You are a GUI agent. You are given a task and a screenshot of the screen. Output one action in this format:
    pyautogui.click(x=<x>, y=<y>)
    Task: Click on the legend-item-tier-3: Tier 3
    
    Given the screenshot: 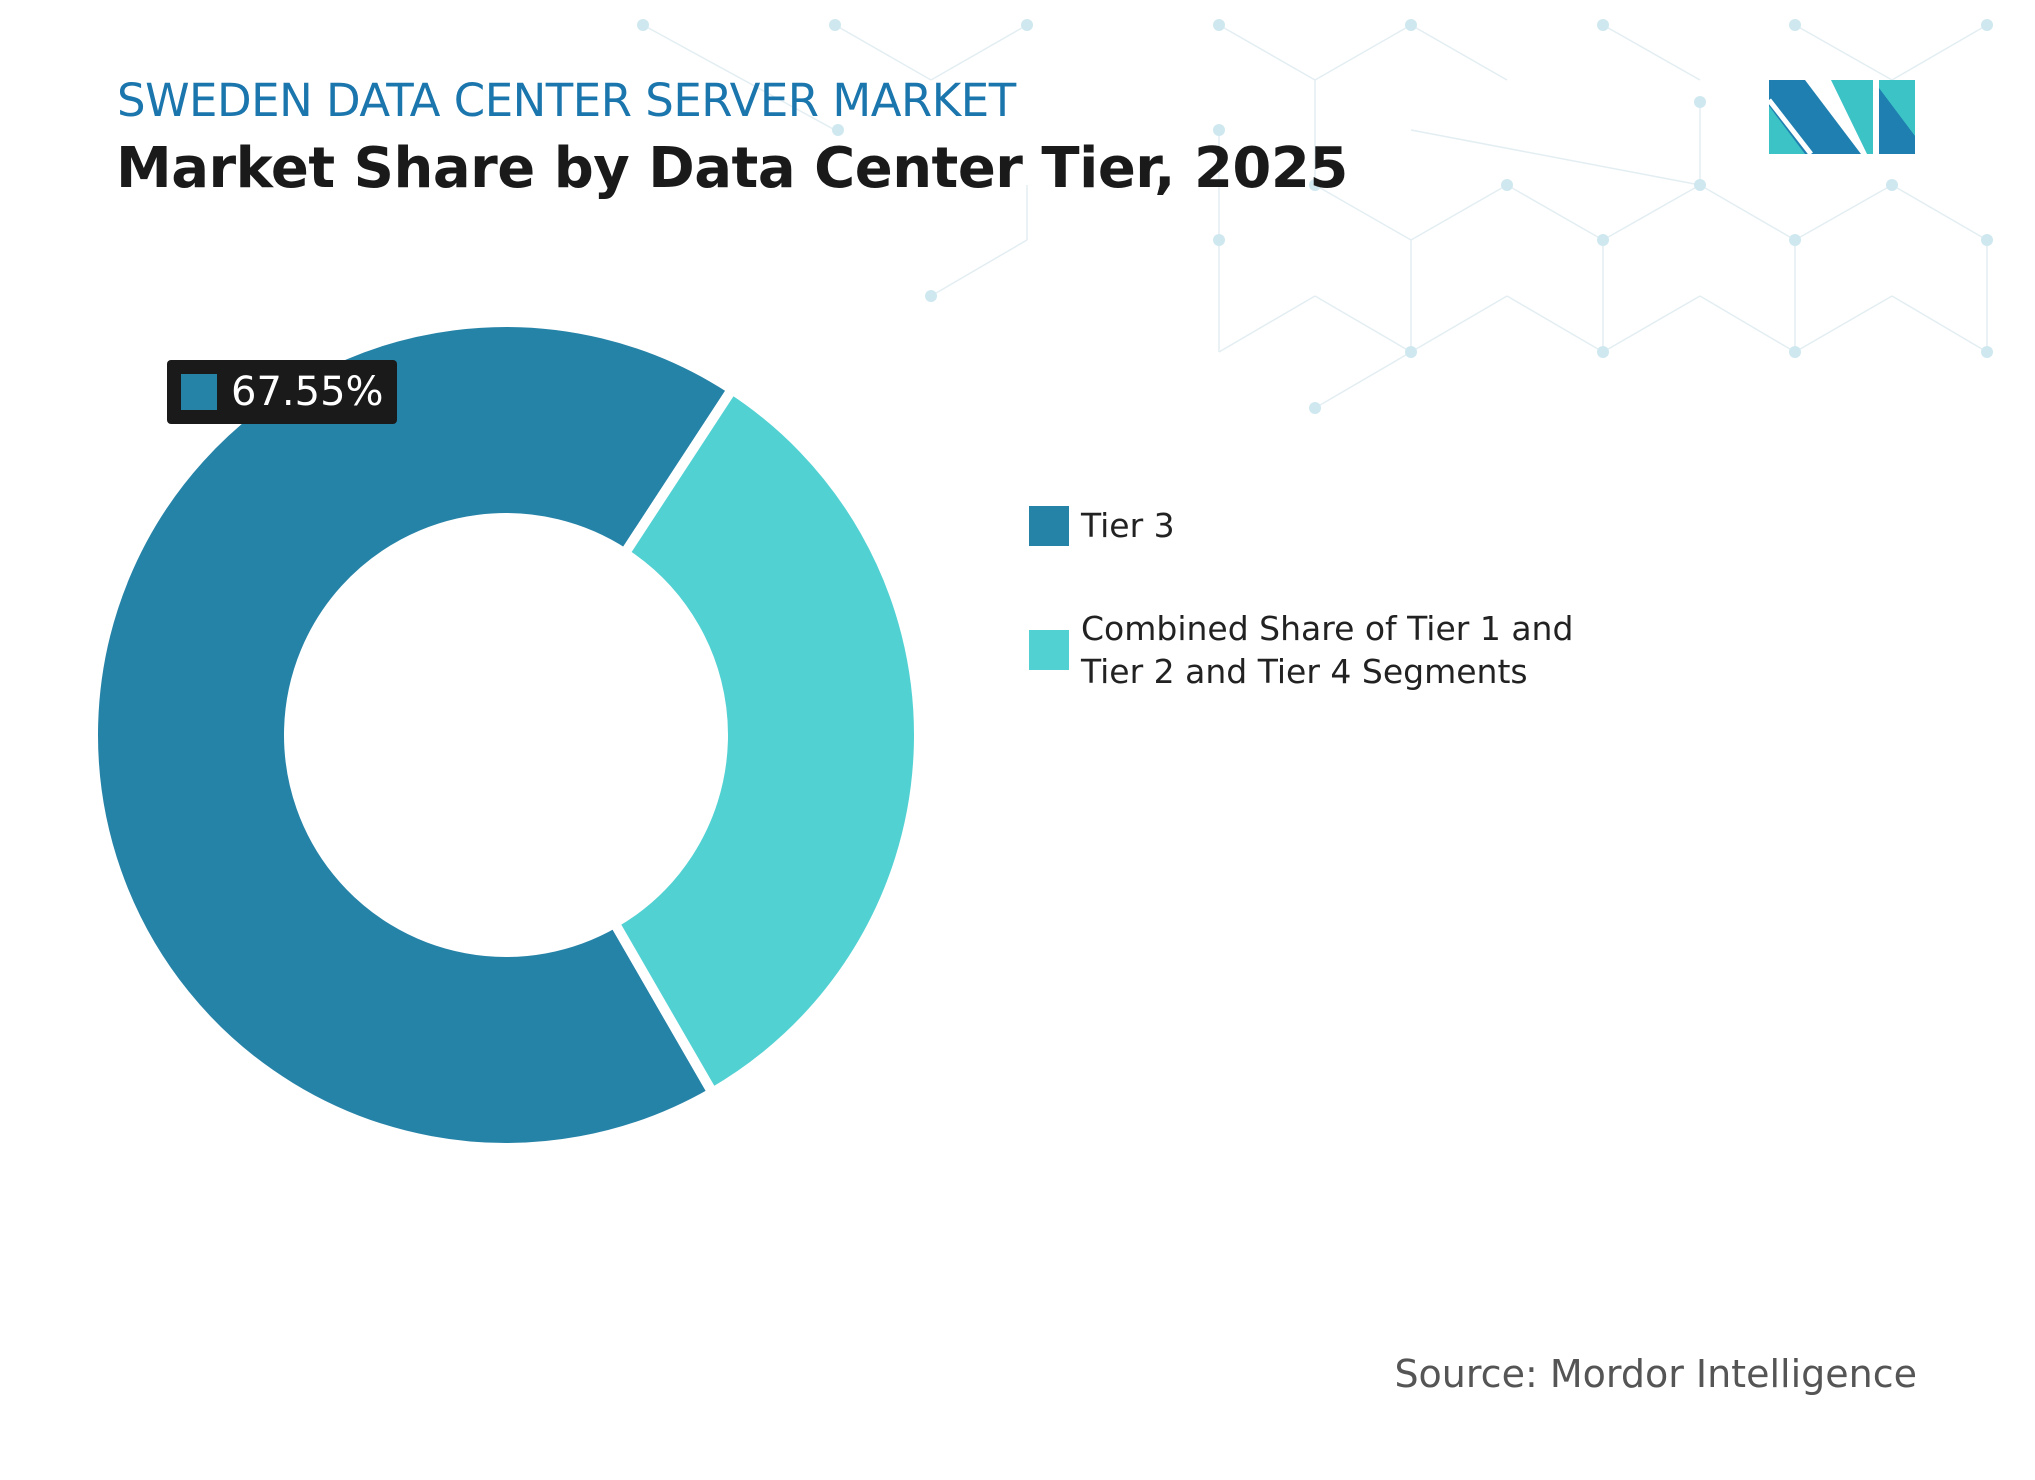 What is the action you would take?
    pyautogui.click(x=1102, y=525)
    